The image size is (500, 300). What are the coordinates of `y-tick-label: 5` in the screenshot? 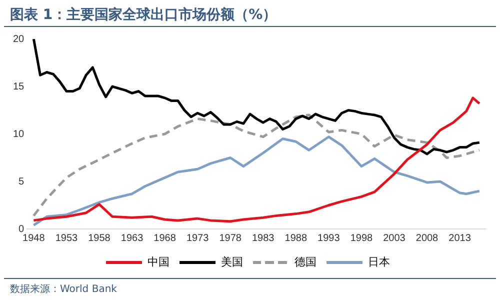 It's located at (21, 182).